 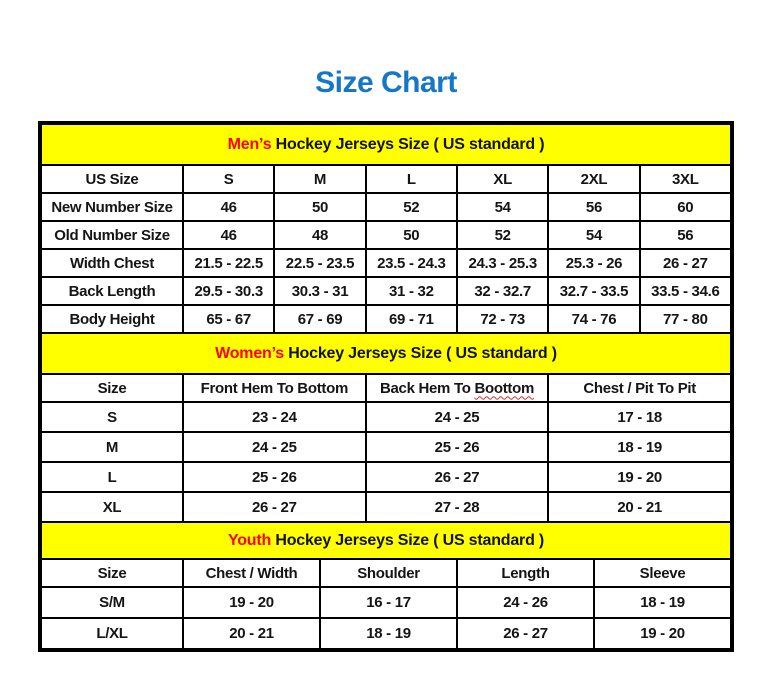 I want to click on table-row: New Number Size 46 50 52 54 56 60, so click(x=386, y=207).